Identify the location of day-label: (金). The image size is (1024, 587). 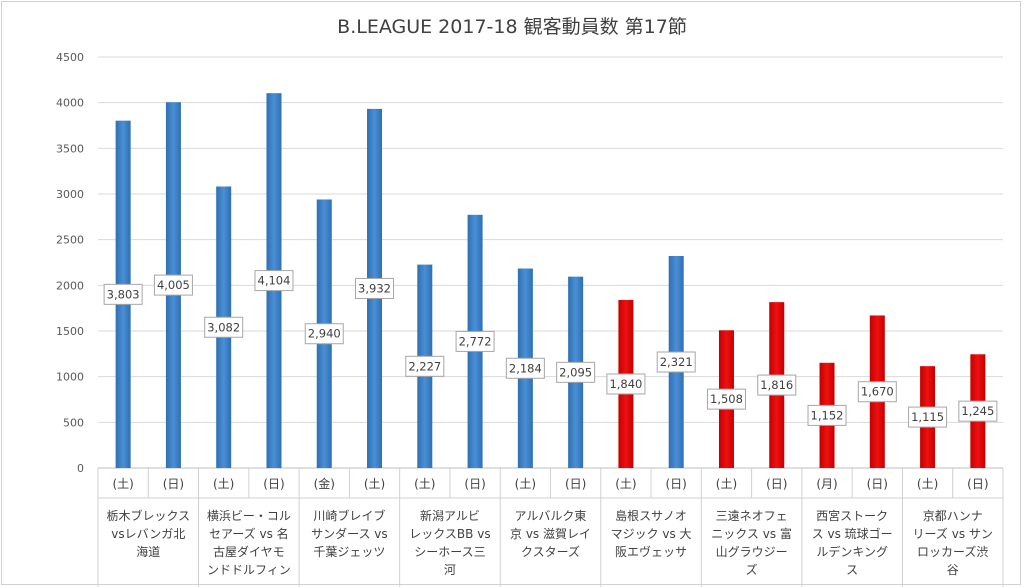
(324, 483).